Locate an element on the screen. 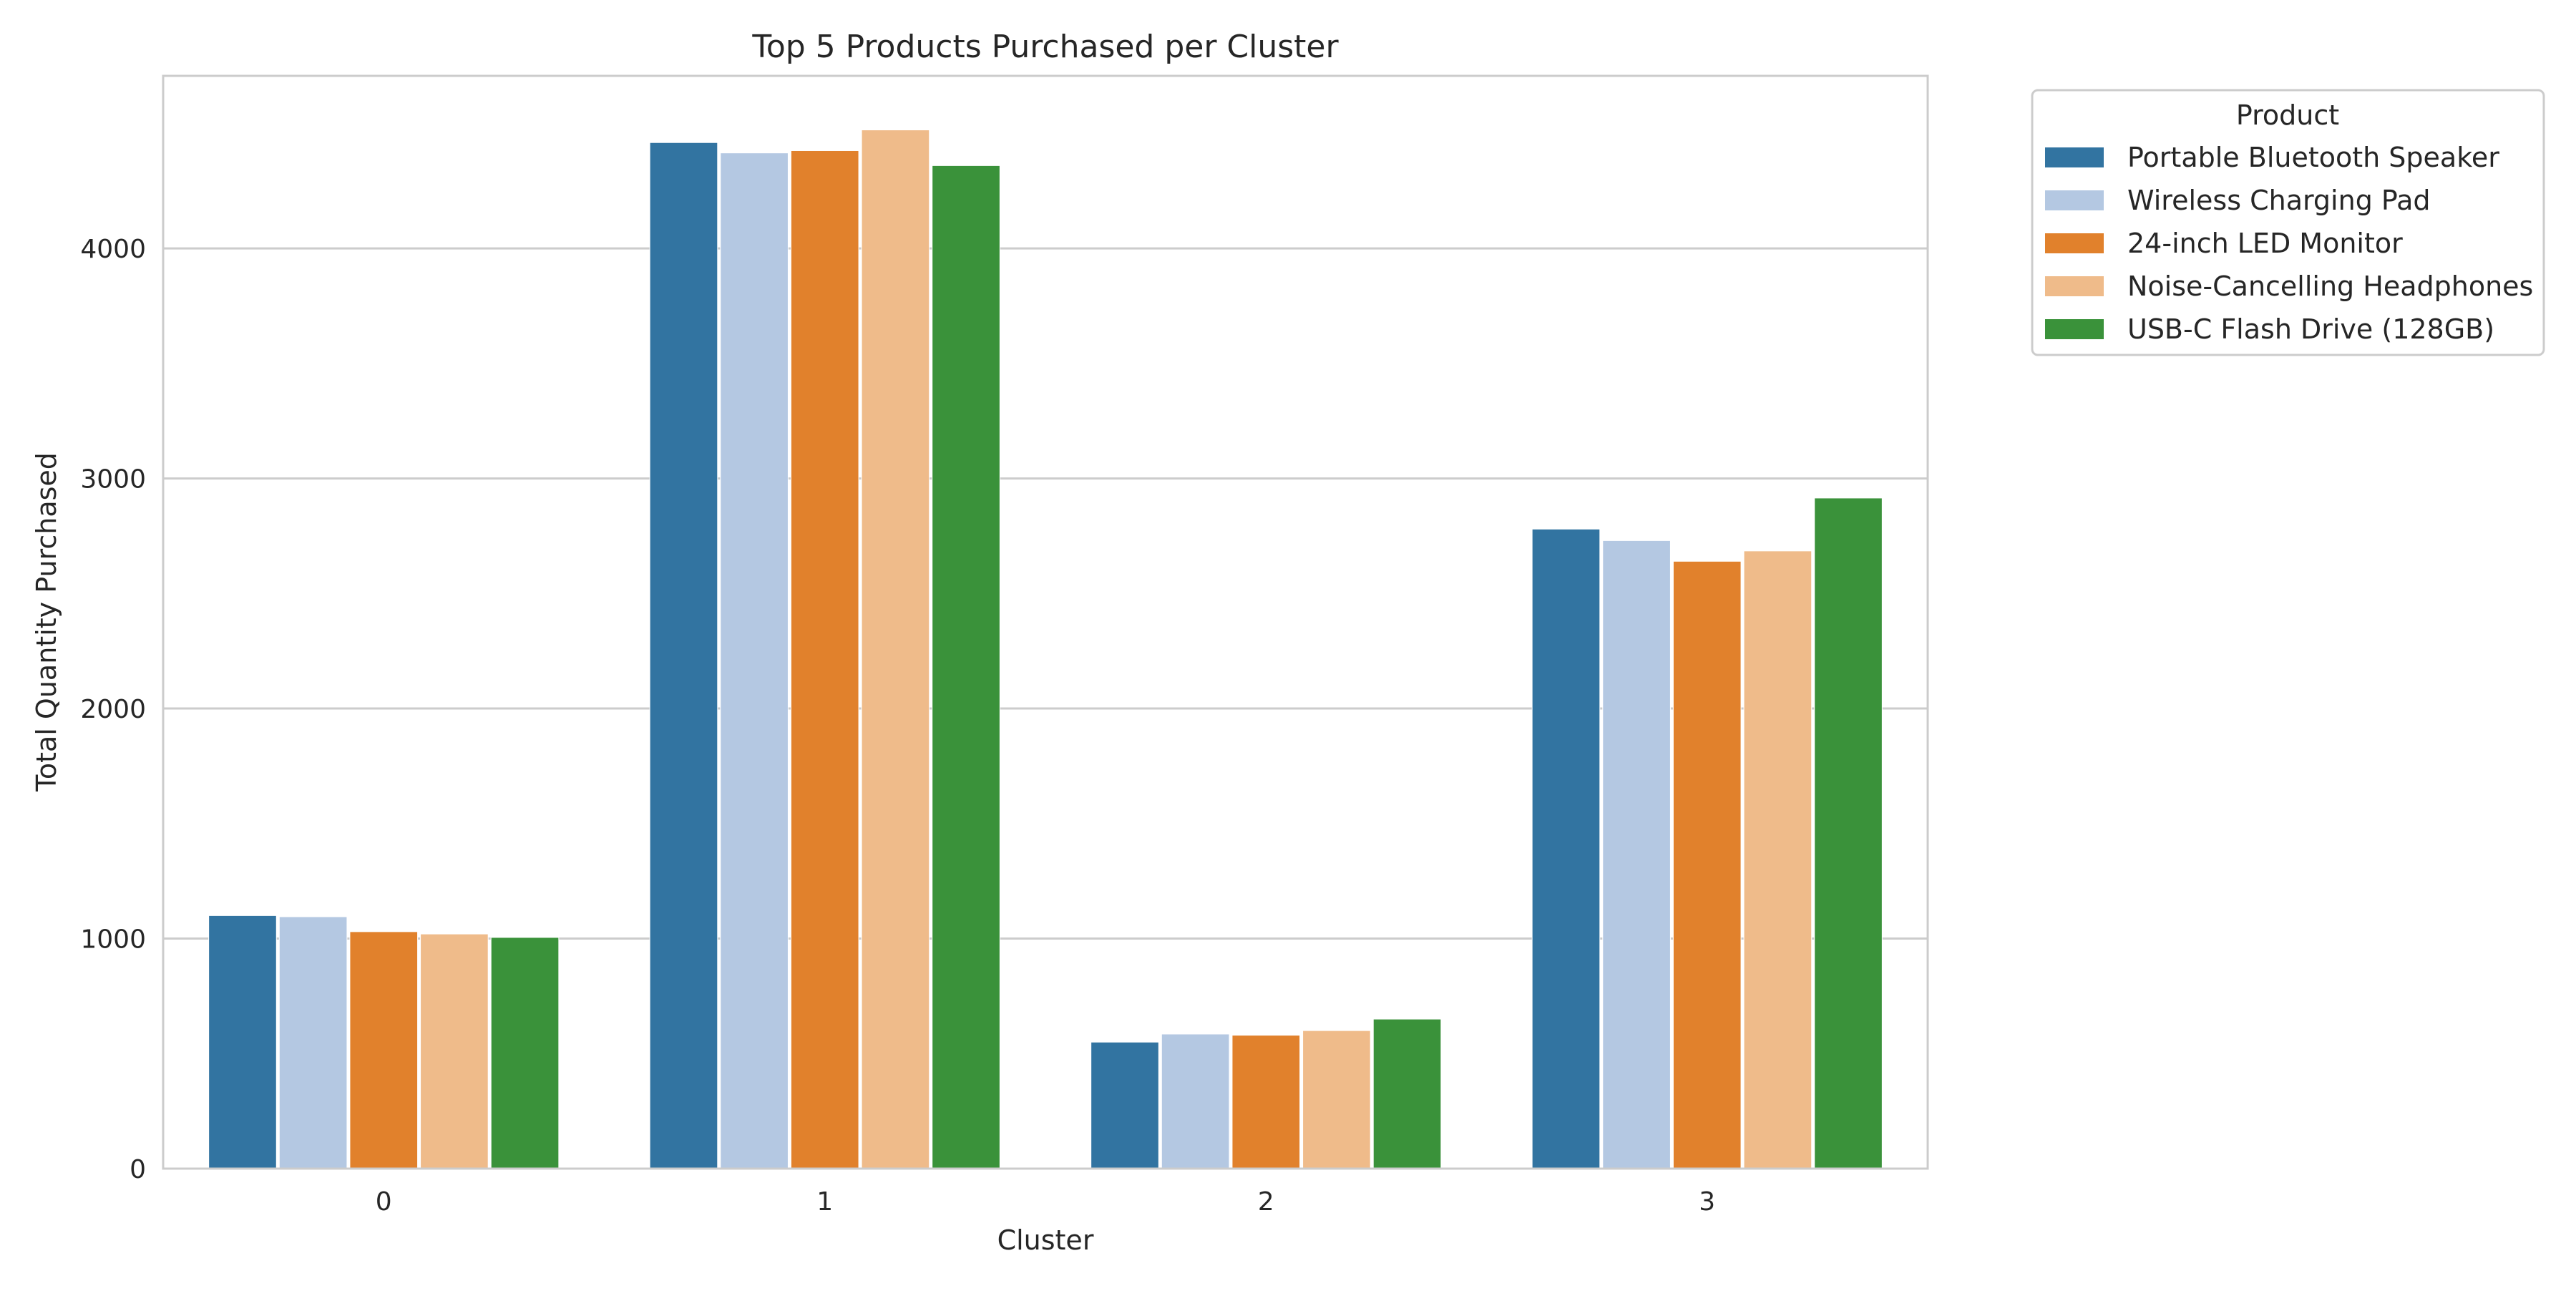 The image size is (2576, 1291). y-tick-label: 2000 is located at coordinates (113, 709).